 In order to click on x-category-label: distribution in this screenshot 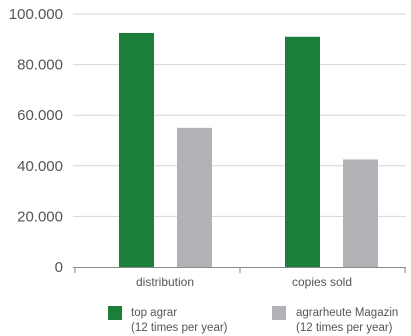, I will do `click(165, 282)`.